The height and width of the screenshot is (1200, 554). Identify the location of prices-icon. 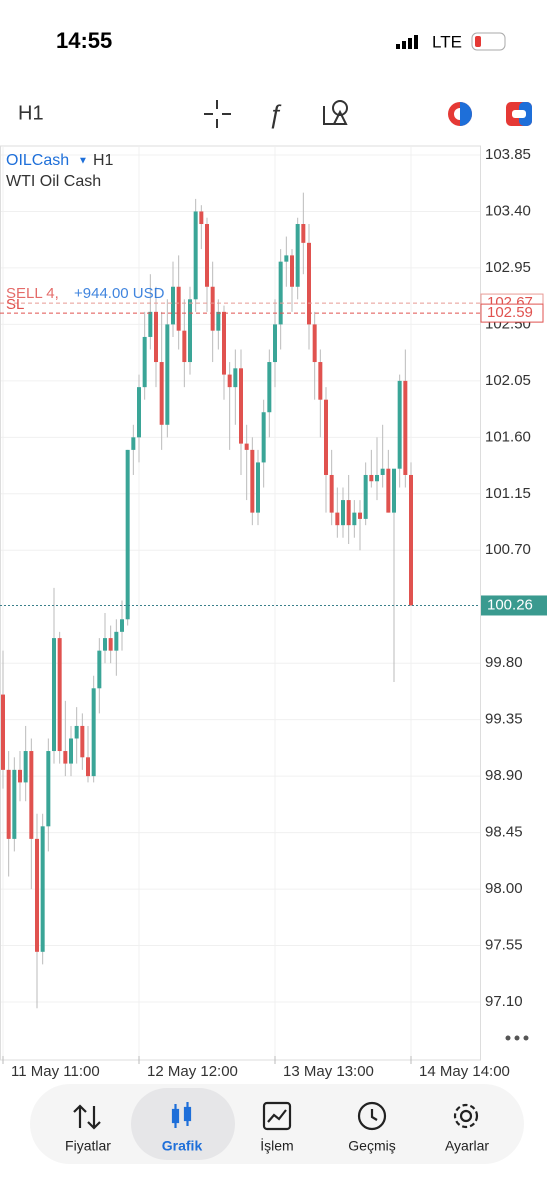
(87, 1117).